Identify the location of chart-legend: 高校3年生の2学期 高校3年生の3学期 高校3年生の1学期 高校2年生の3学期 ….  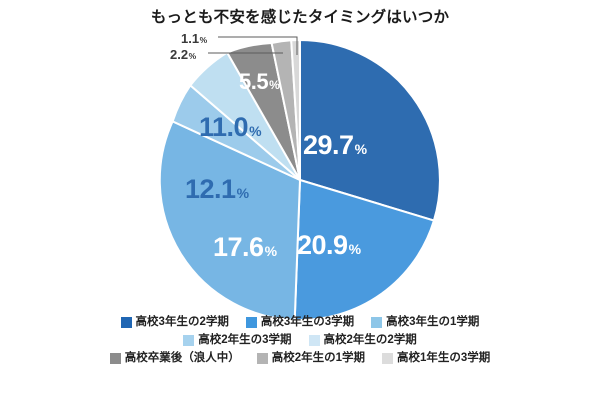
(300, 343).